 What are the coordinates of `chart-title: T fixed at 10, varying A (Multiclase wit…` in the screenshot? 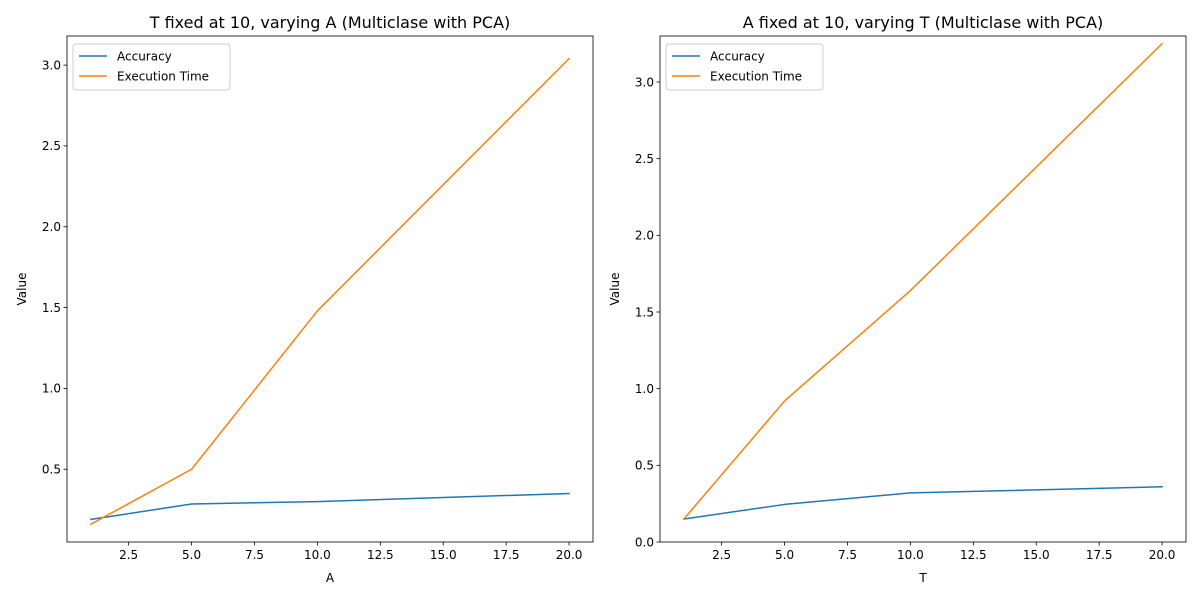 It's located at (330, 22).